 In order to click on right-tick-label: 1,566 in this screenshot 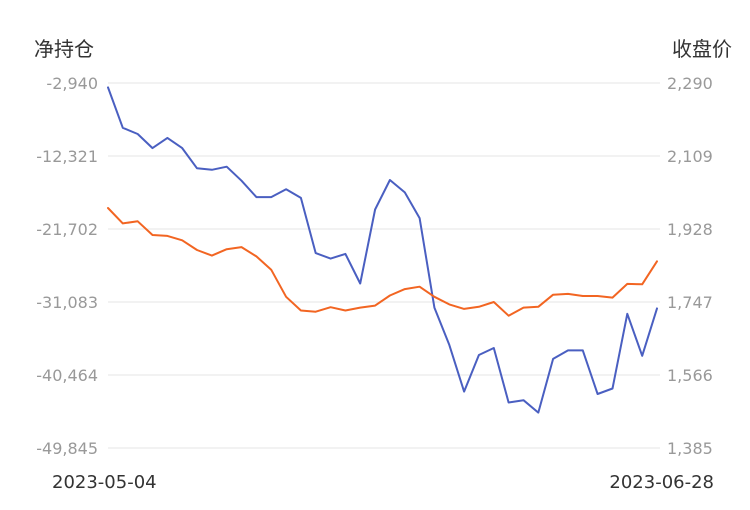, I will do `click(690, 375)`.